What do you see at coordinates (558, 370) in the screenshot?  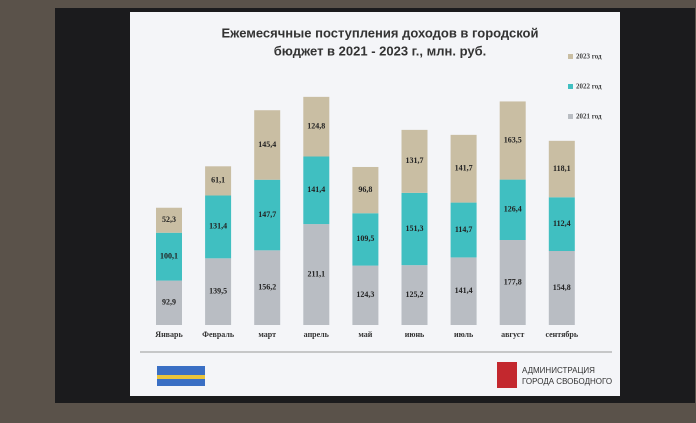 I see `footer-text: АДМИНИСТРАЦИЯ` at bounding box center [558, 370].